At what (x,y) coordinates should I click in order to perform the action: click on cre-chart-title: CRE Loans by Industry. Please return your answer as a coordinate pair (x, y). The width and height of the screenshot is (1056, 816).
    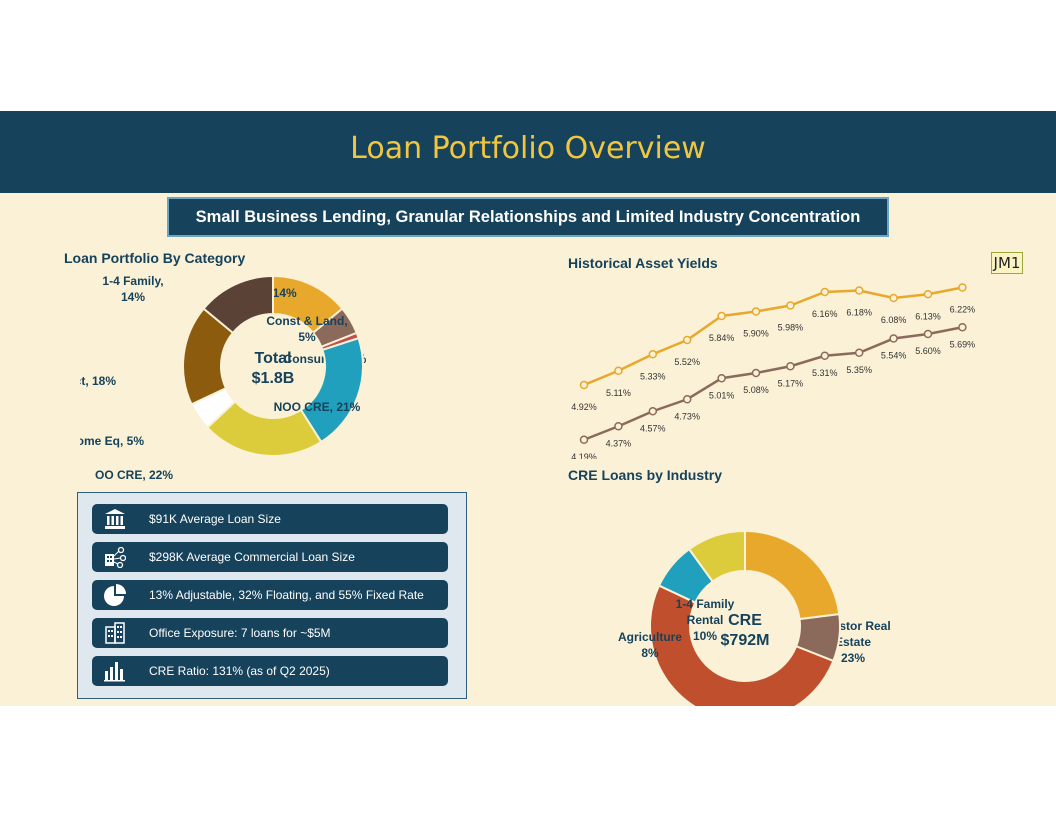
    Looking at the image, I should click on (645, 475).